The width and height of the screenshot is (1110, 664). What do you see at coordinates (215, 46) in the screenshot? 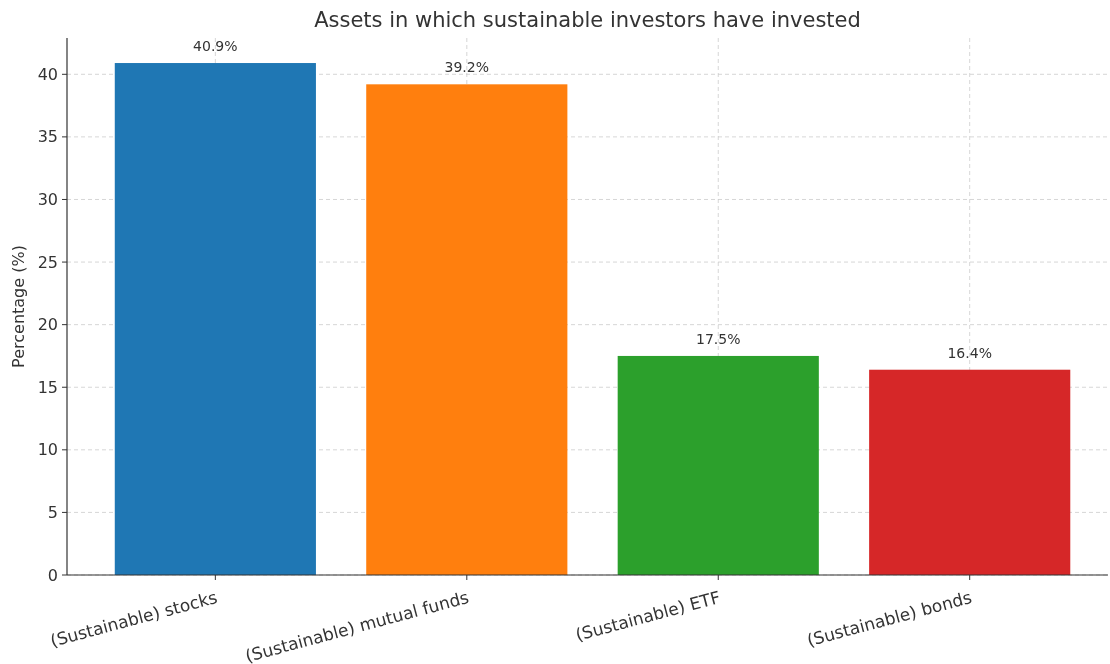
I see `data-label: 40.9%` at bounding box center [215, 46].